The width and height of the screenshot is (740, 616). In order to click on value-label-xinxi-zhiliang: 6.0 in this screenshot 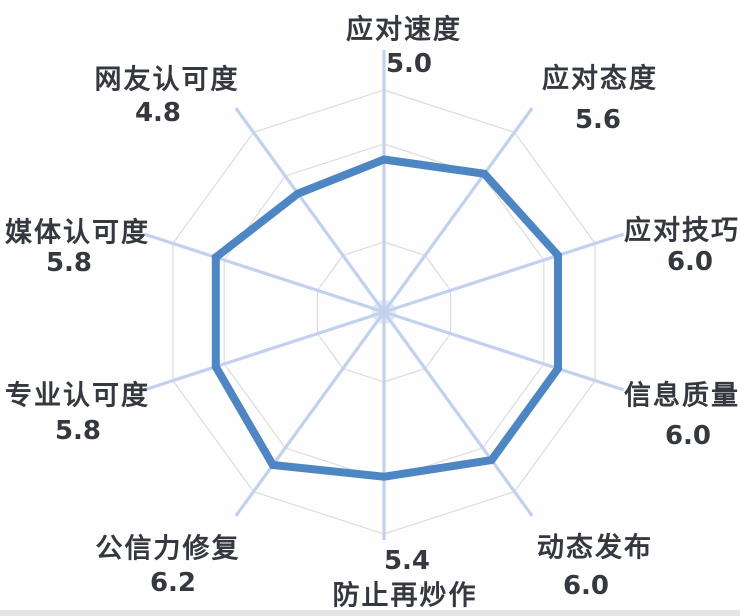, I will do `click(688, 436)`.